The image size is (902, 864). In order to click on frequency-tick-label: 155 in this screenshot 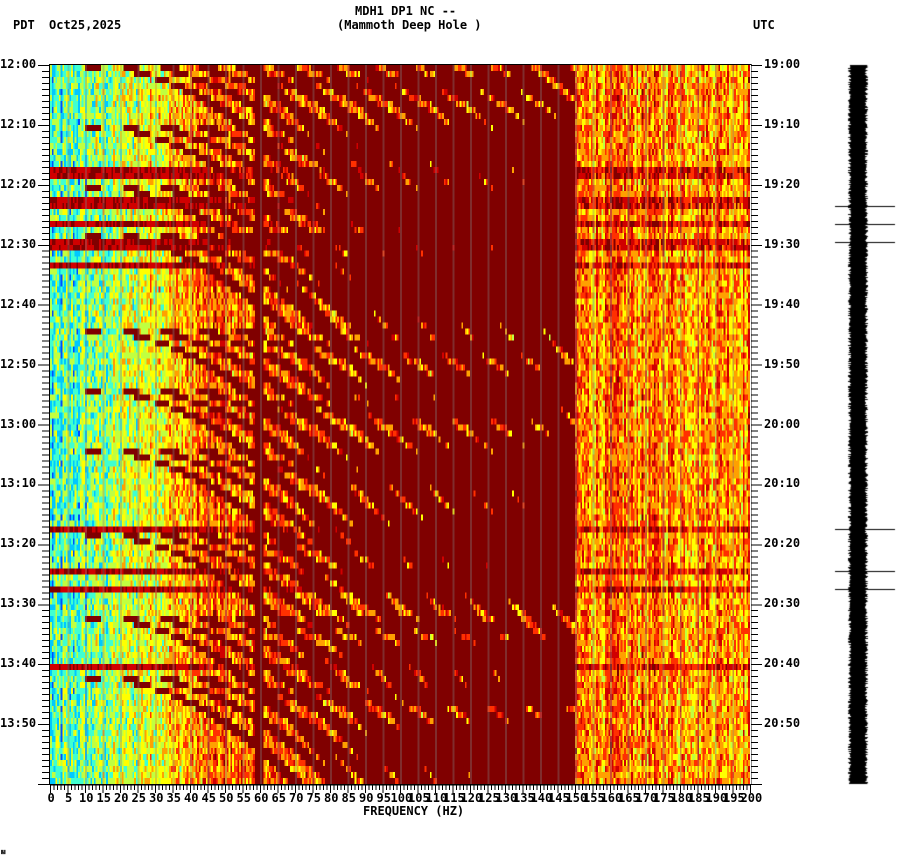, I will do `click(594, 798)`.